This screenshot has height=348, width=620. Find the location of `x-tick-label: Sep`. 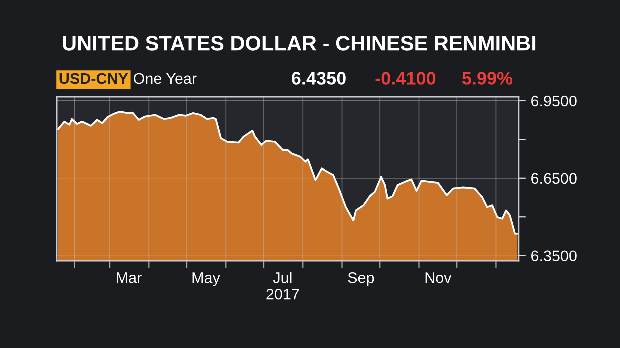

x-tick-label: Sep is located at coordinates (361, 279).